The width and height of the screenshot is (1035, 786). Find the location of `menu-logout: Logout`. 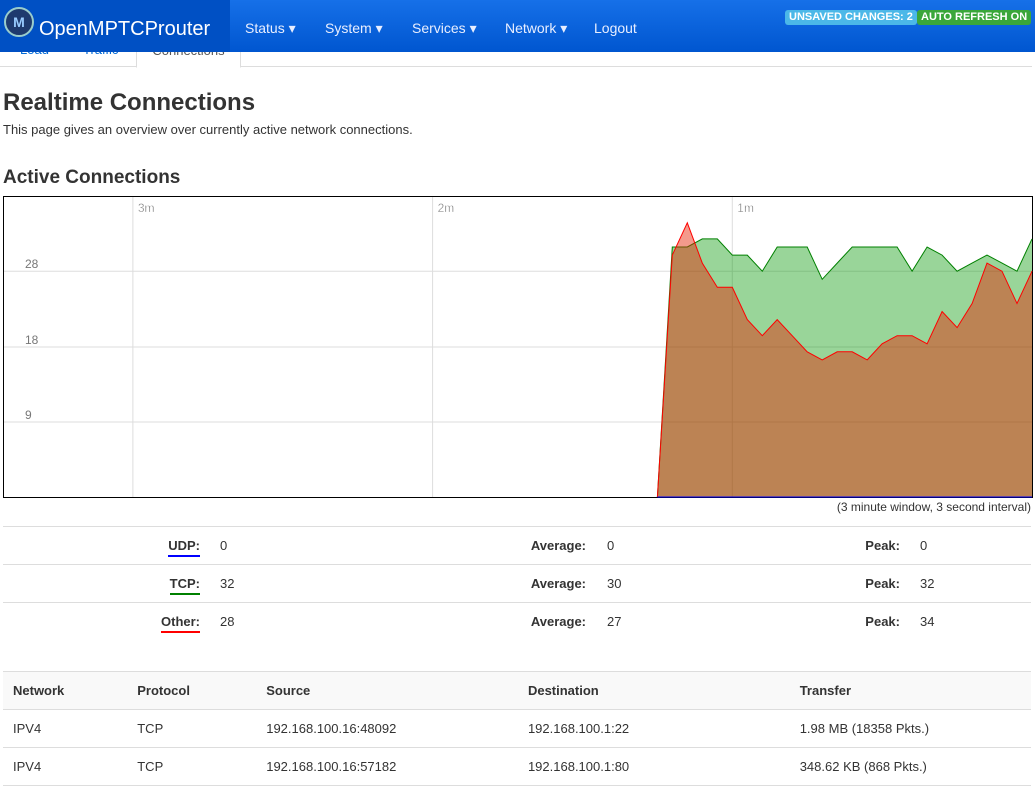

menu-logout: Logout is located at coordinates (615, 28).